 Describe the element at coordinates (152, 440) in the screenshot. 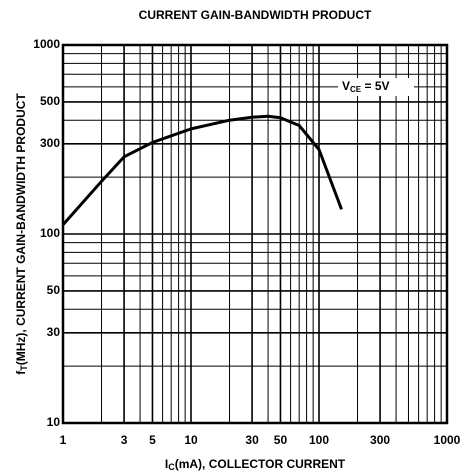

I see `x-tick-label: 5` at that location.